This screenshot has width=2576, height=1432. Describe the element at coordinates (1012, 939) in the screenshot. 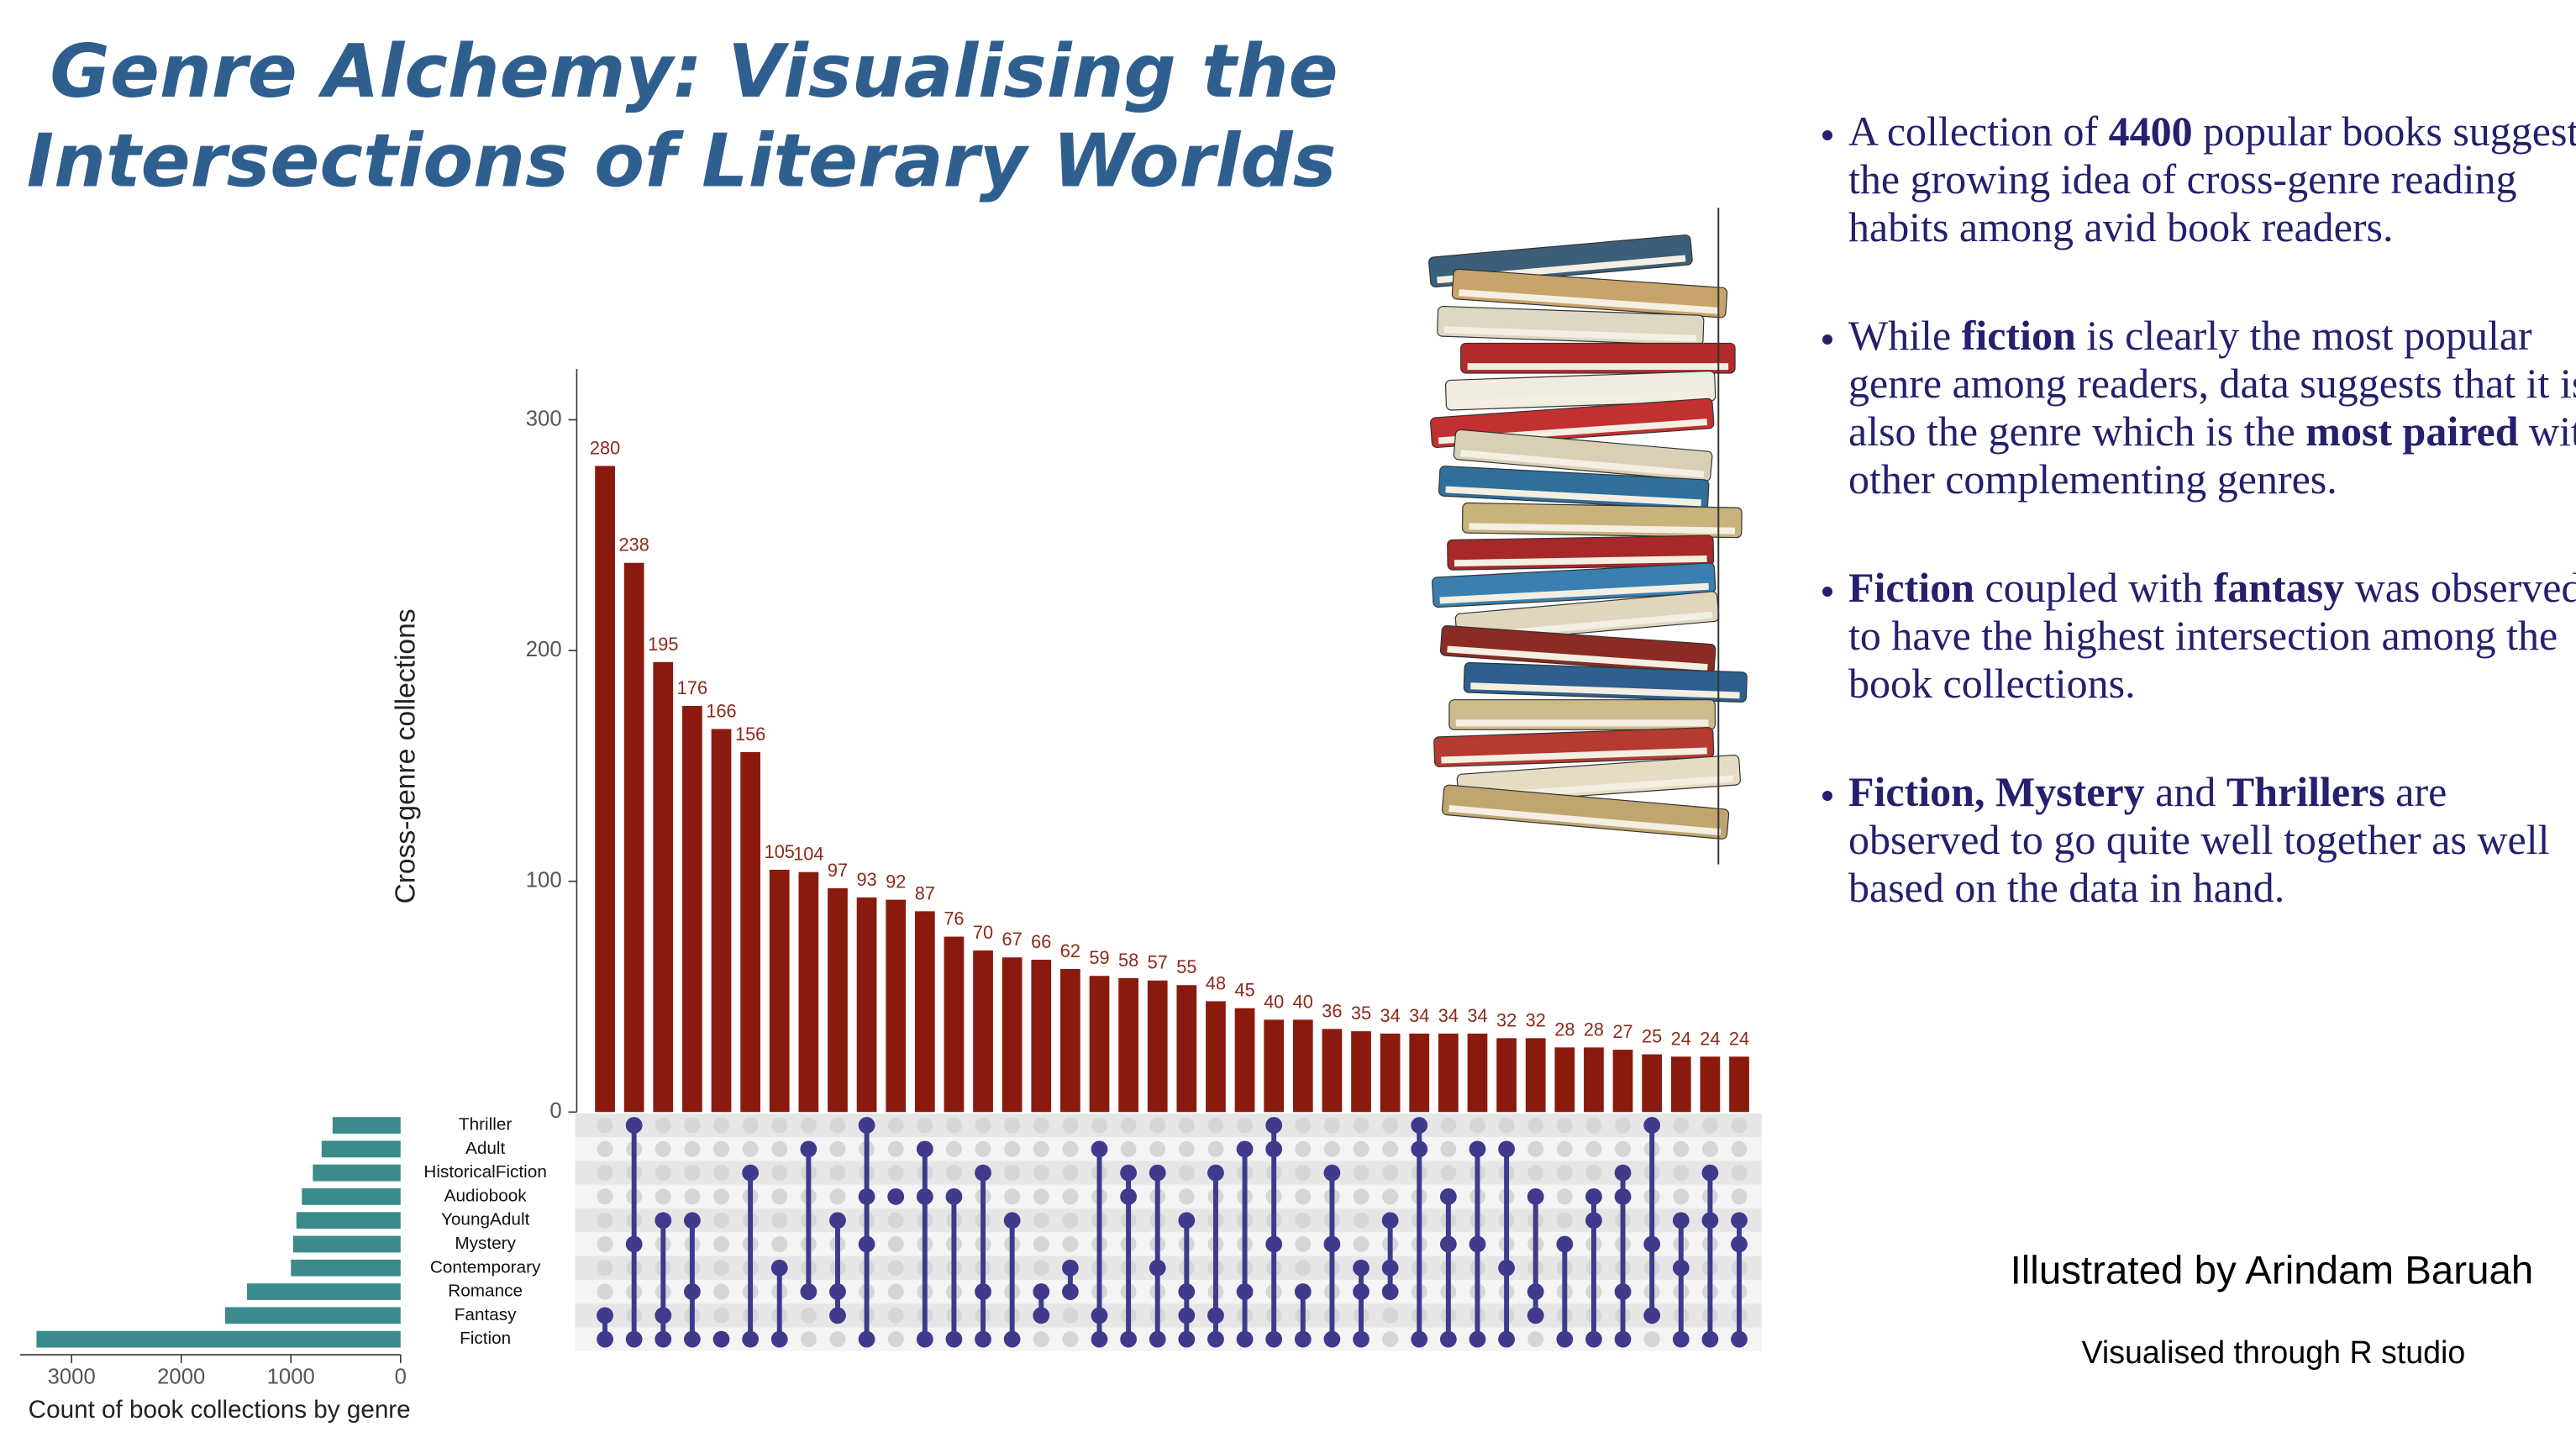

I see `value-label: 67` at that location.